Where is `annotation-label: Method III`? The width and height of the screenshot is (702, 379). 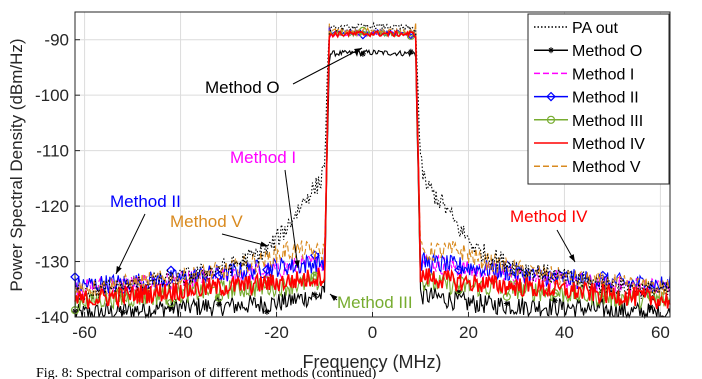
annotation-label: Method III is located at coordinates (375, 302).